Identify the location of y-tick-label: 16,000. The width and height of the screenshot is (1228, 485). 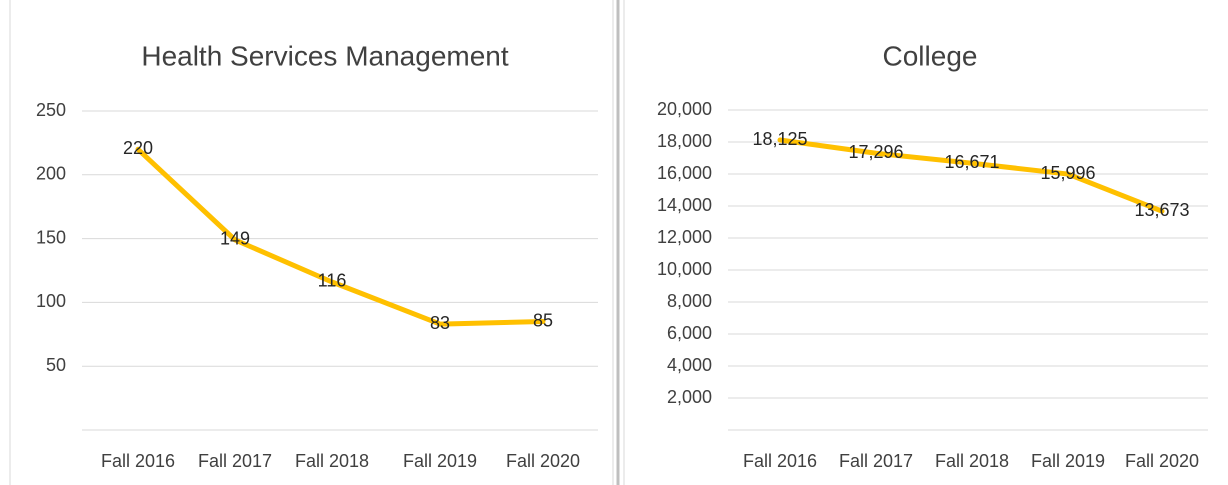
(684, 173).